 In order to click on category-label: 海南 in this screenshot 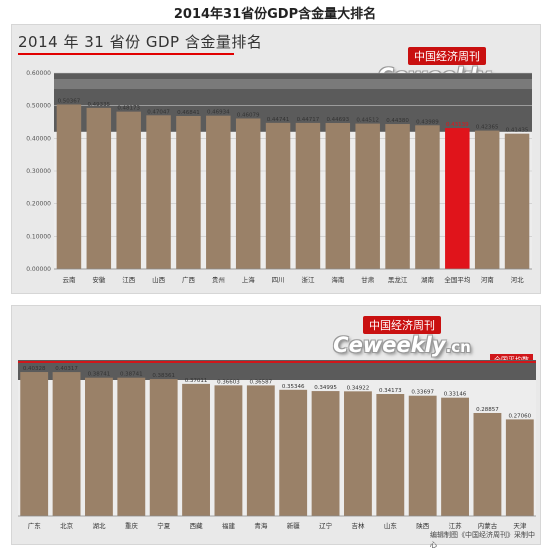, I will do `click(338, 279)`.